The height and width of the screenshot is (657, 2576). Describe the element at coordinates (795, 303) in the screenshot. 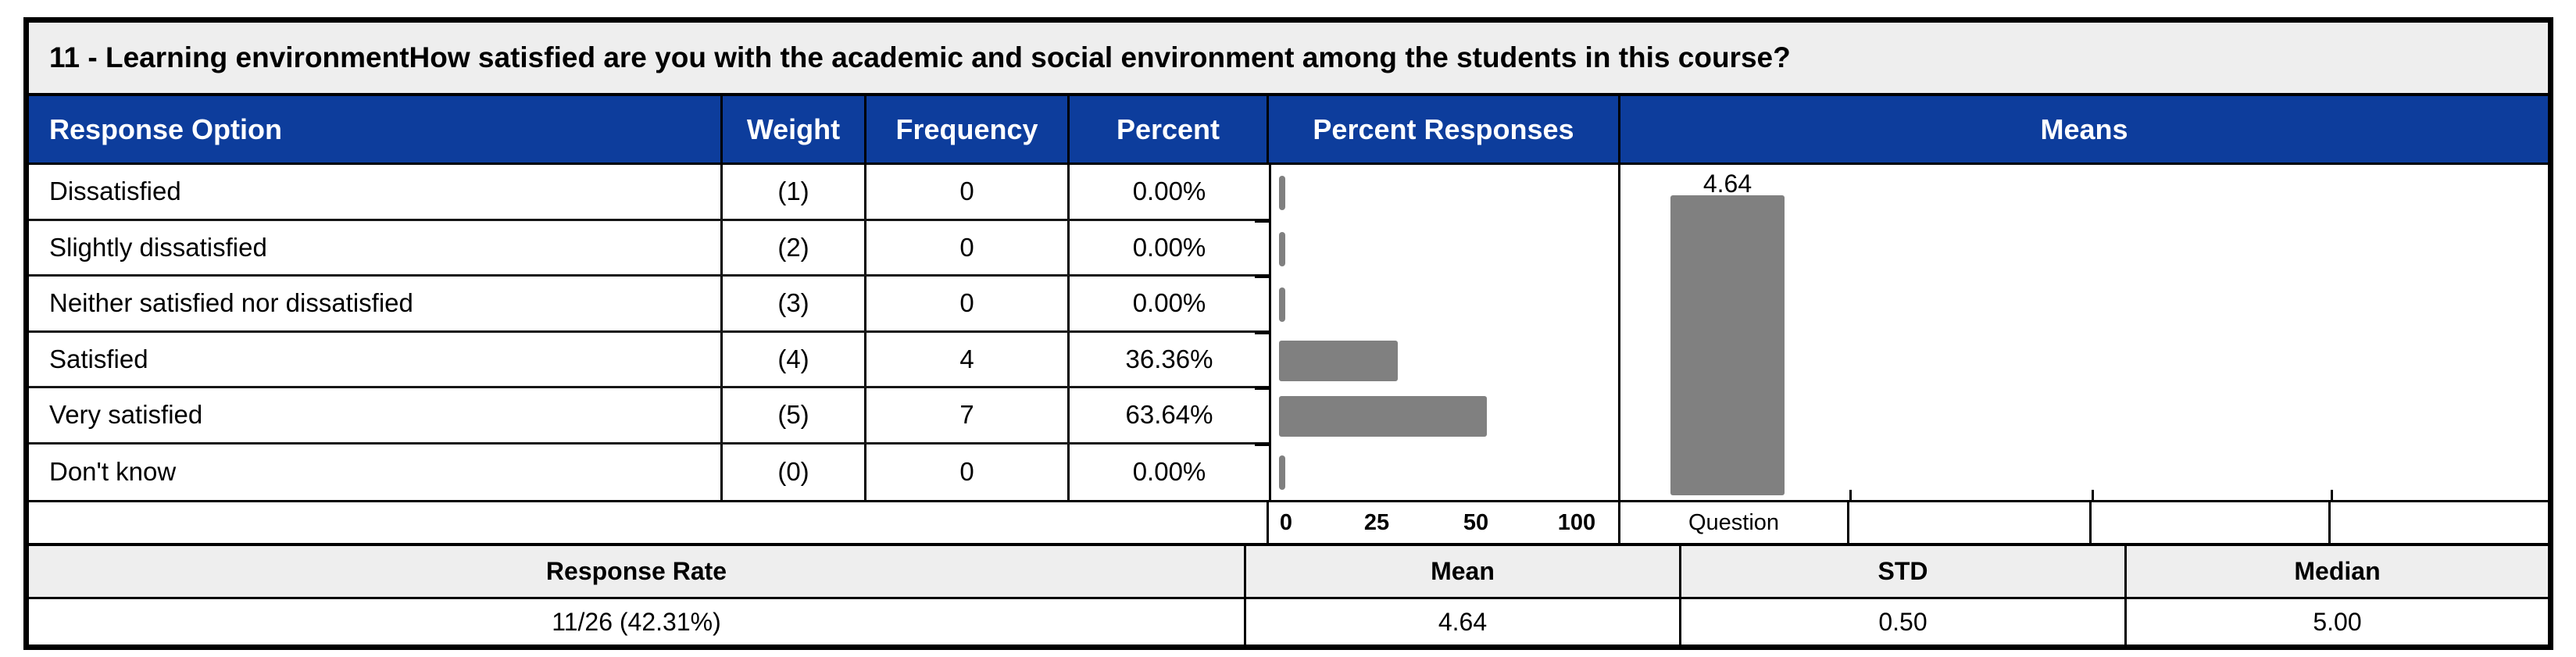

I see `weight-cell: (3)` at that location.